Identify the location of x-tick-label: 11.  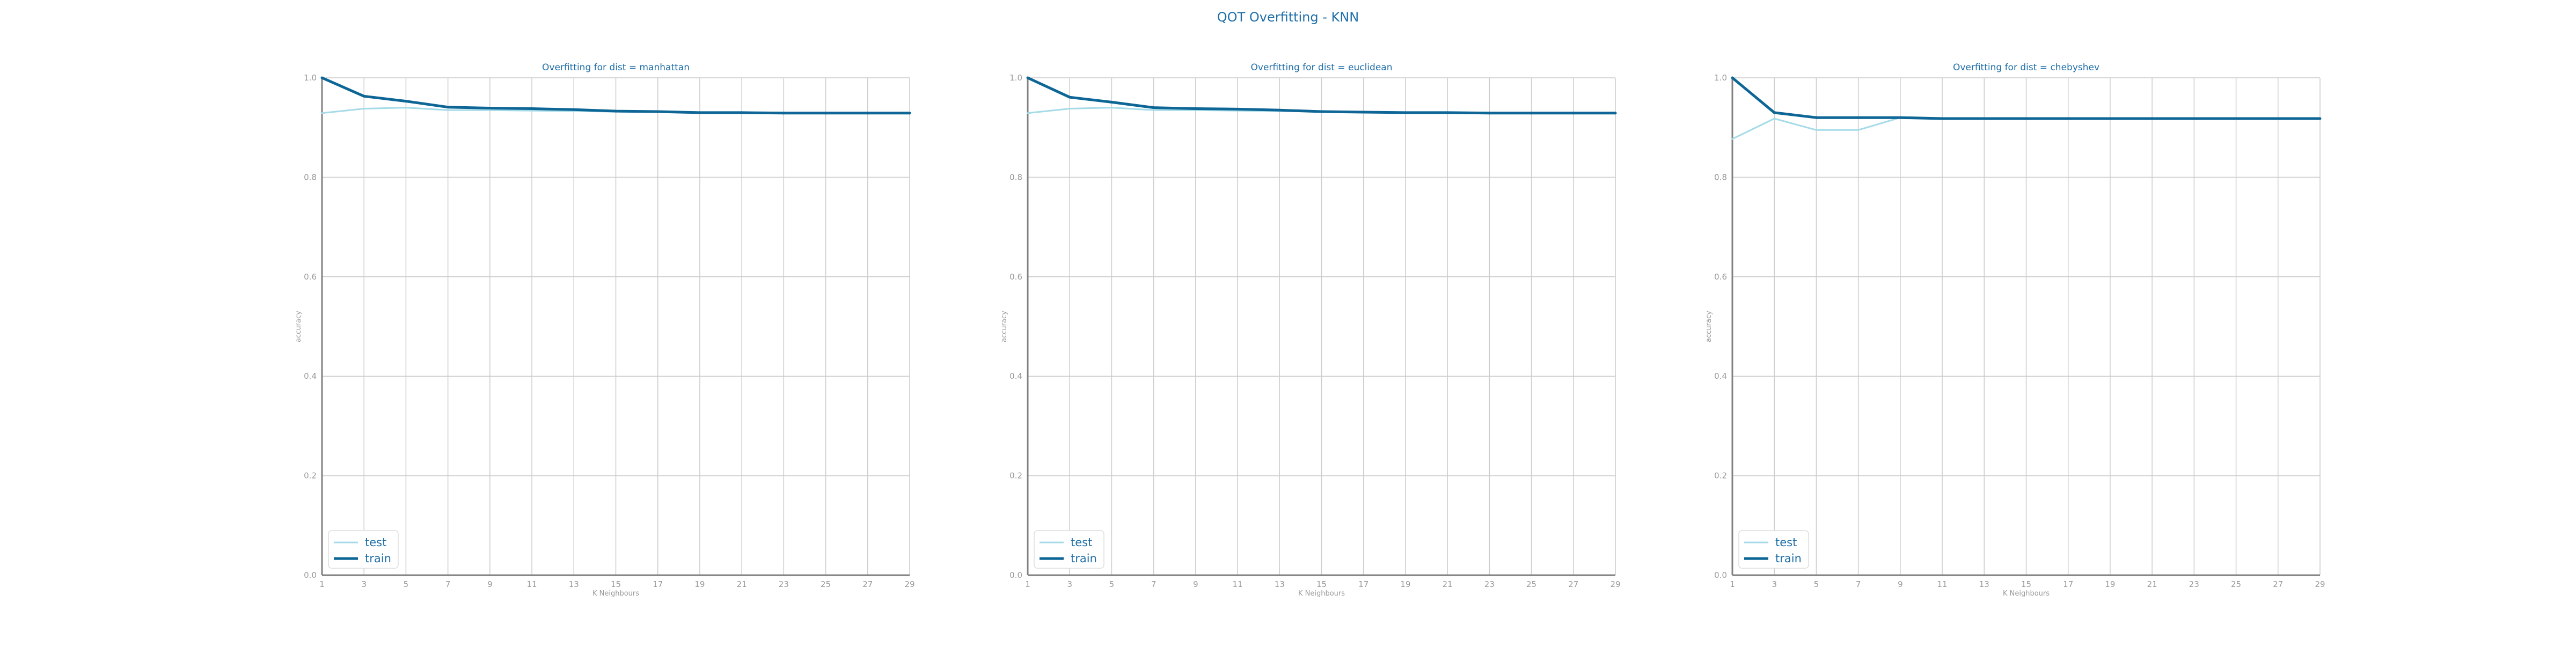
(1238, 584).